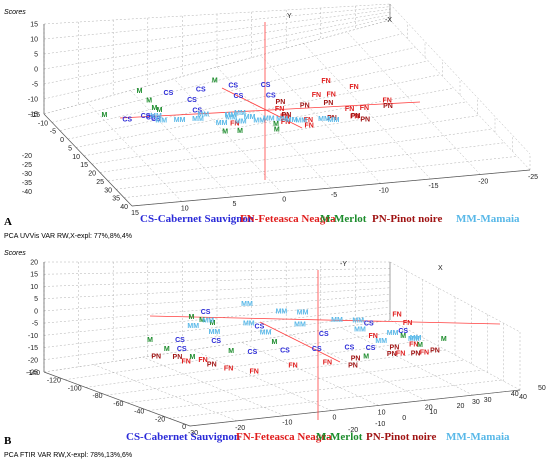 The height and width of the screenshot is (466, 550). I want to click on left-tick-label: -140, so click(33, 373).